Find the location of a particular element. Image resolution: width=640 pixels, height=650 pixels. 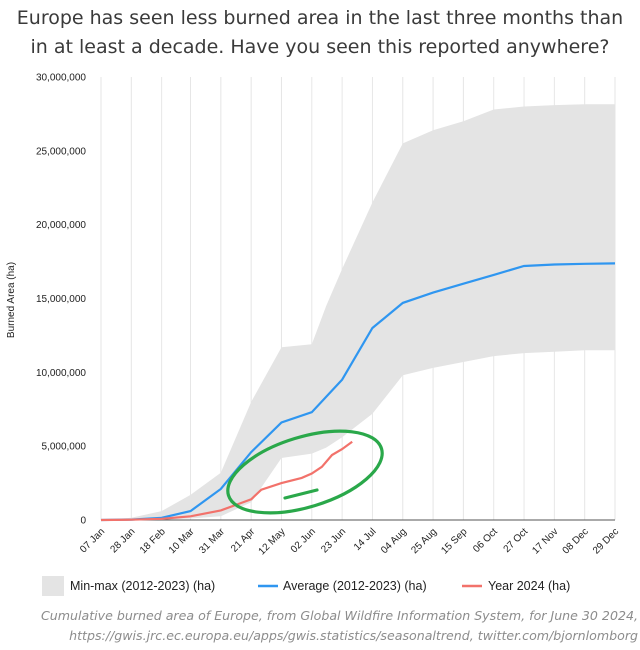

green-annotation is located at coordinates (305, 472).